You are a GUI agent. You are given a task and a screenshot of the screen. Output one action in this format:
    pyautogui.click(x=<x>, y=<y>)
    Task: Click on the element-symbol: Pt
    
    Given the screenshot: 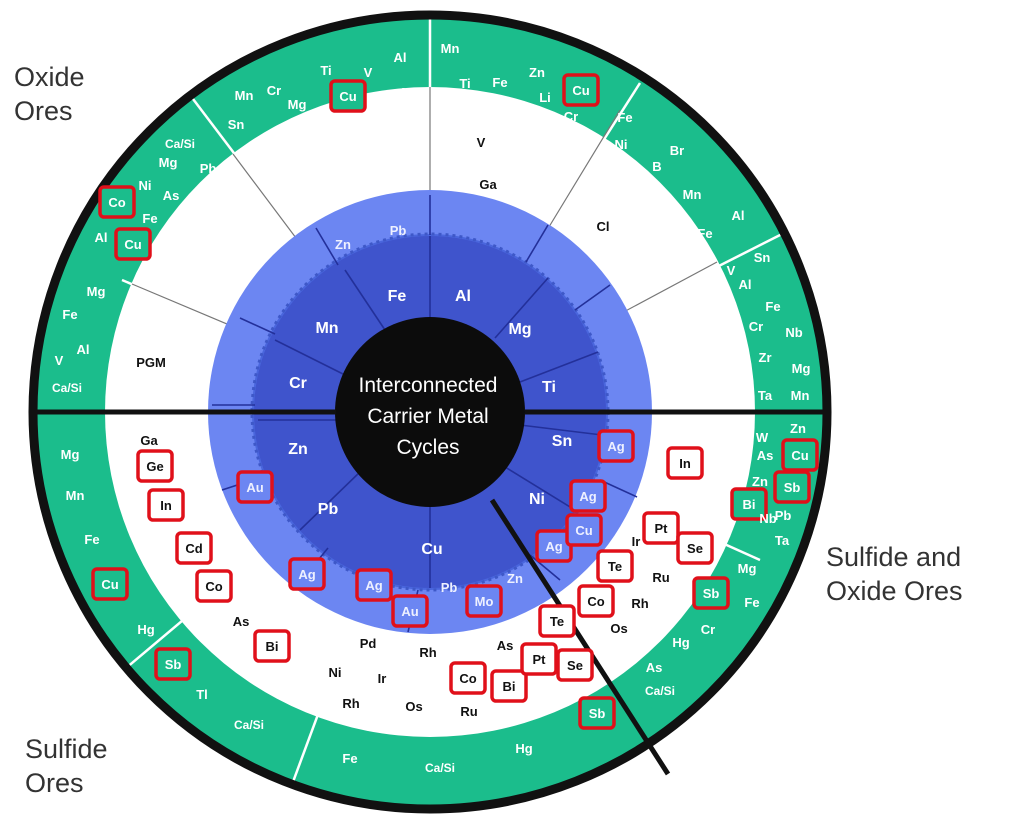 What is the action you would take?
    pyautogui.click(x=662, y=528)
    